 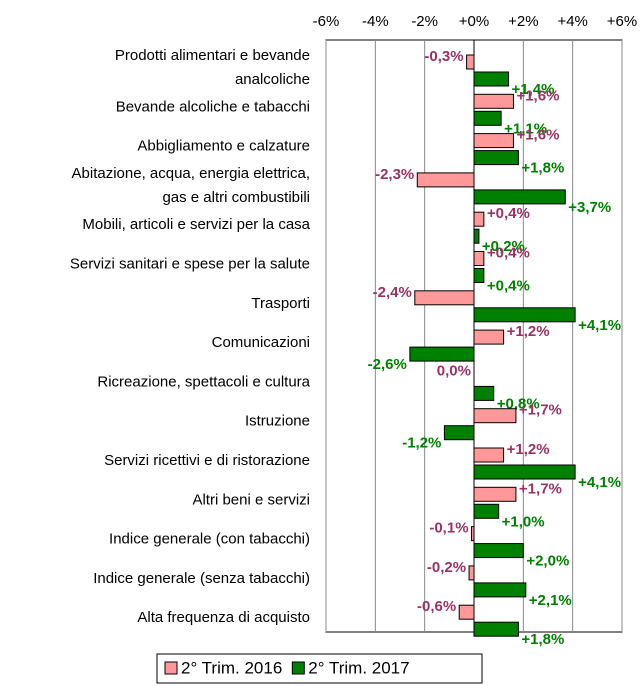 I want to click on legend-label: 2° Trim. 2017, so click(x=358, y=667).